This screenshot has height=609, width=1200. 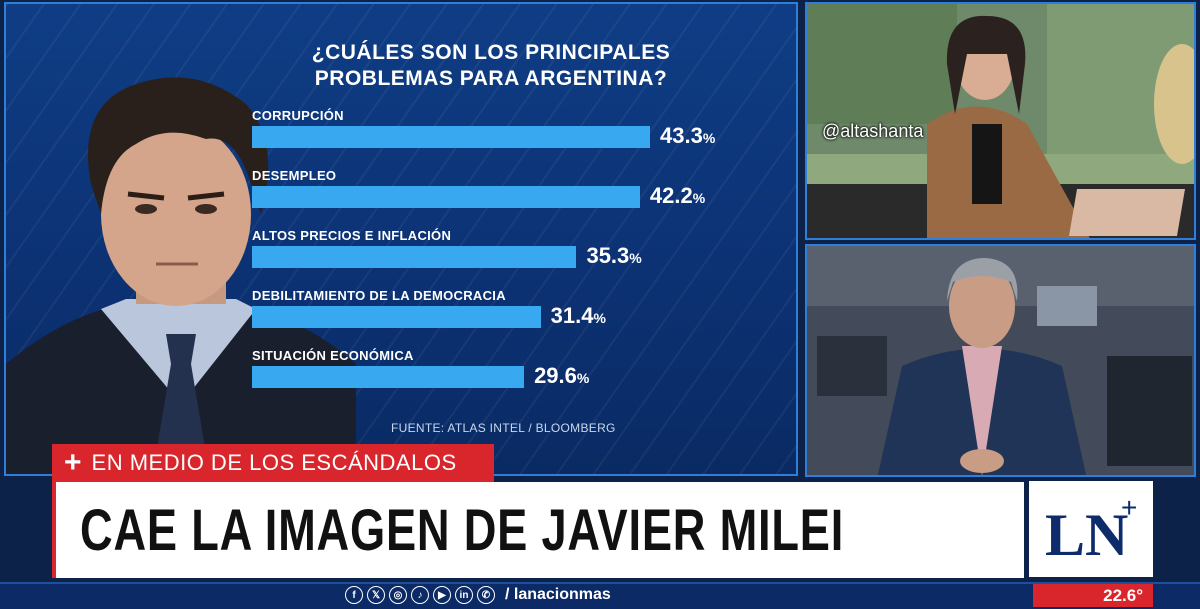 I want to click on bar-value-label: 31.4%, so click(x=578, y=316).